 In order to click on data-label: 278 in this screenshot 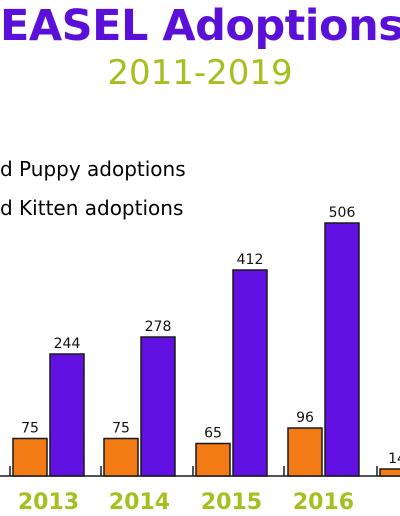, I will do `click(158, 327)`.